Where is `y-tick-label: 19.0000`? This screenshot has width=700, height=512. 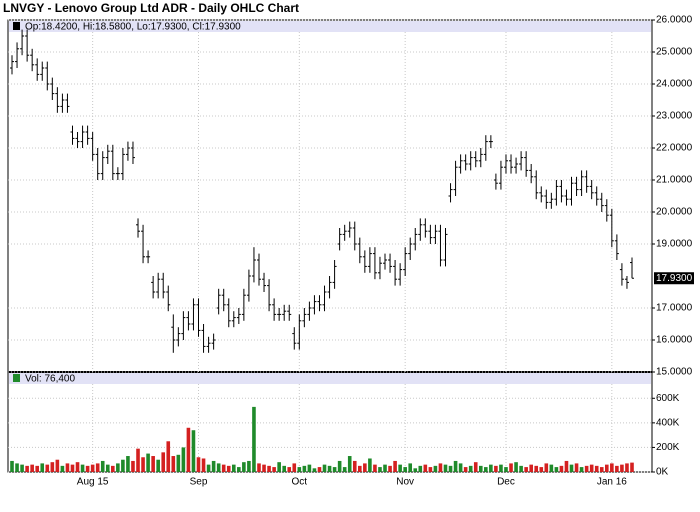 y-tick-label: 19.0000 is located at coordinates (674, 244).